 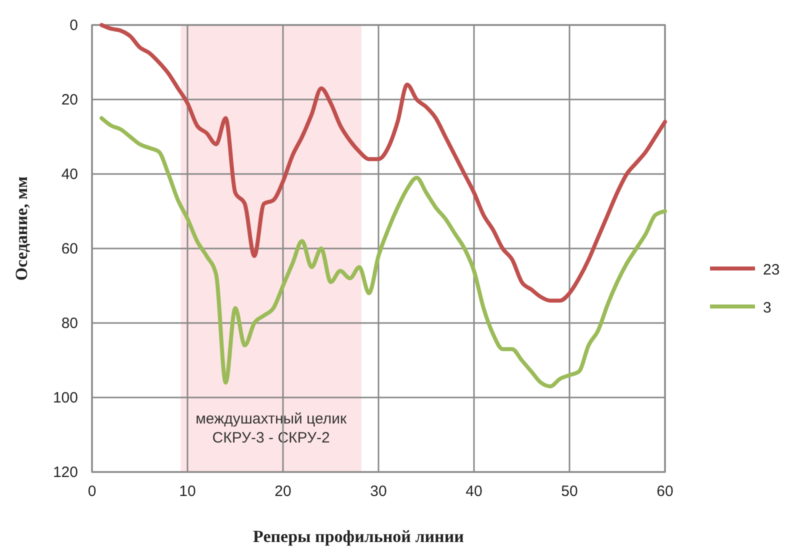 I want to click on y-tick-label: 0, so click(x=74, y=25).